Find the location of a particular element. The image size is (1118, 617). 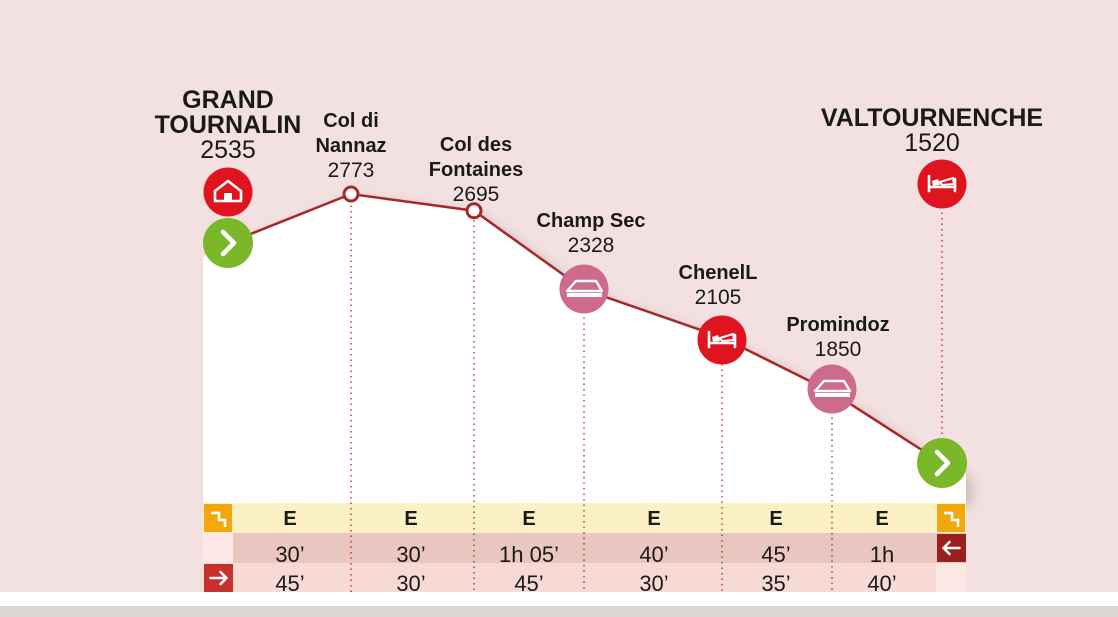

stop-name: Nannaz is located at coordinates (350, 146).